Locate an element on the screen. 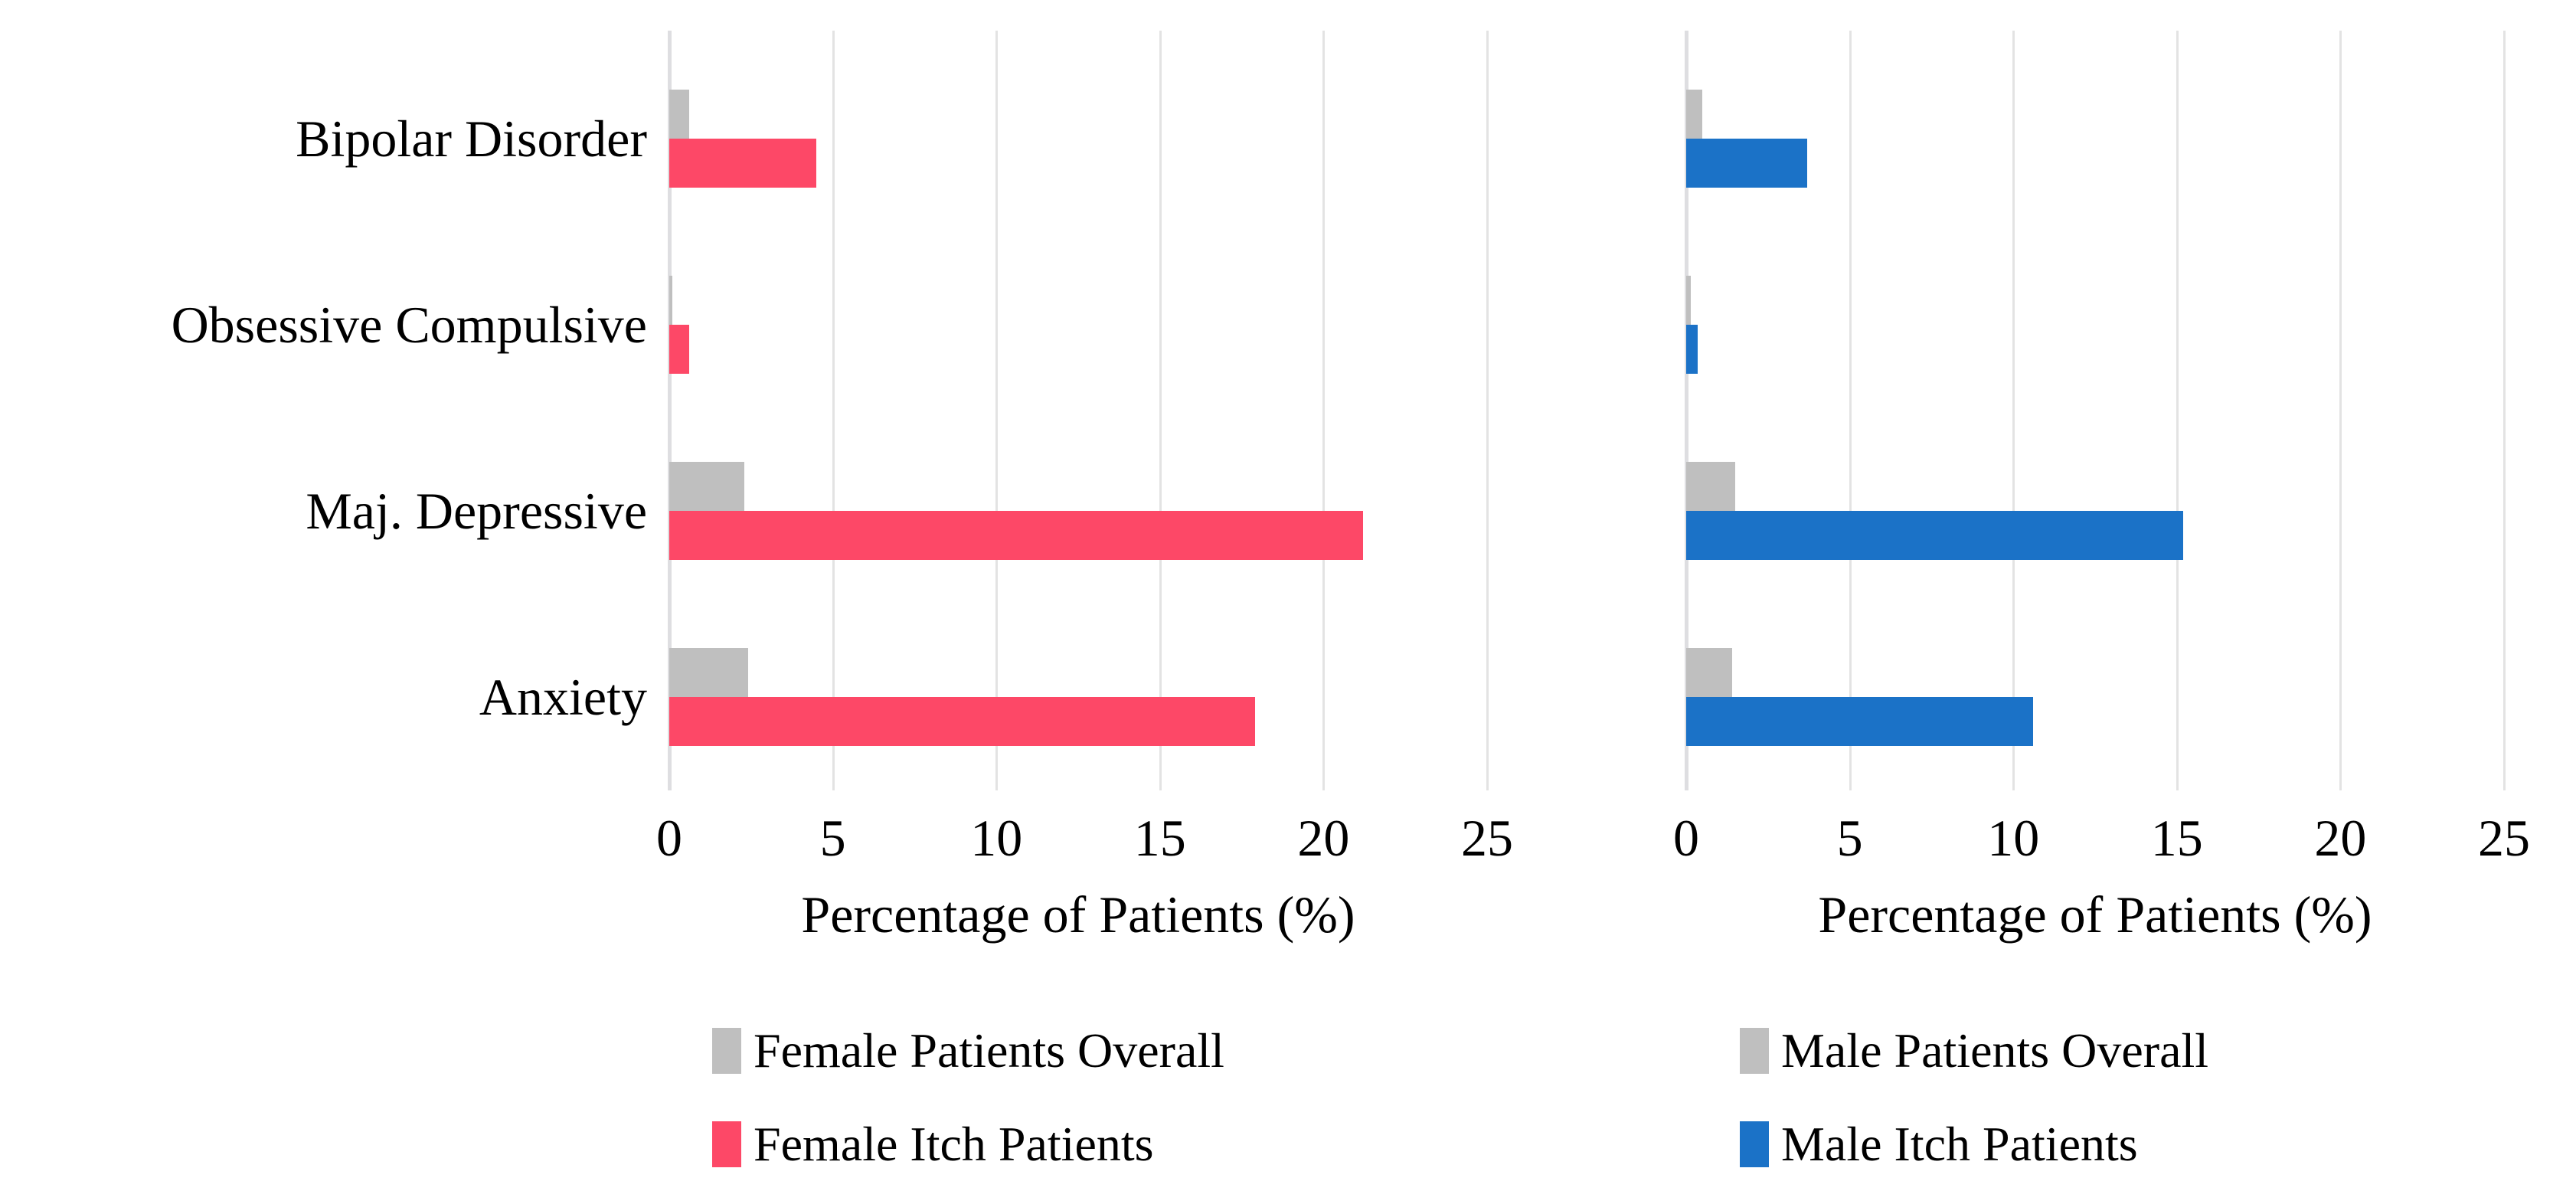 Image resolution: width=2576 pixels, height=1191 pixels. legend-item: Female Itch Patients is located at coordinates (933, 1144).